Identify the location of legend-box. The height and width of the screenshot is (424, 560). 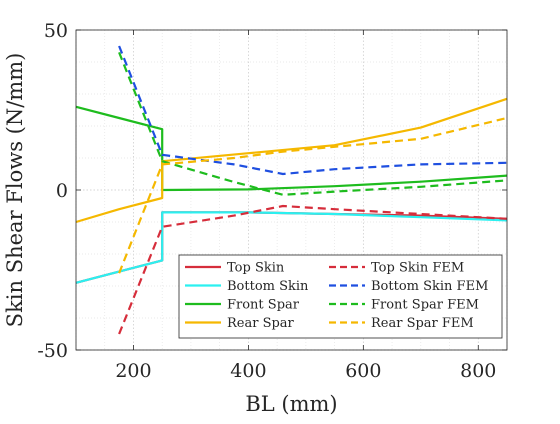
(340, 296).